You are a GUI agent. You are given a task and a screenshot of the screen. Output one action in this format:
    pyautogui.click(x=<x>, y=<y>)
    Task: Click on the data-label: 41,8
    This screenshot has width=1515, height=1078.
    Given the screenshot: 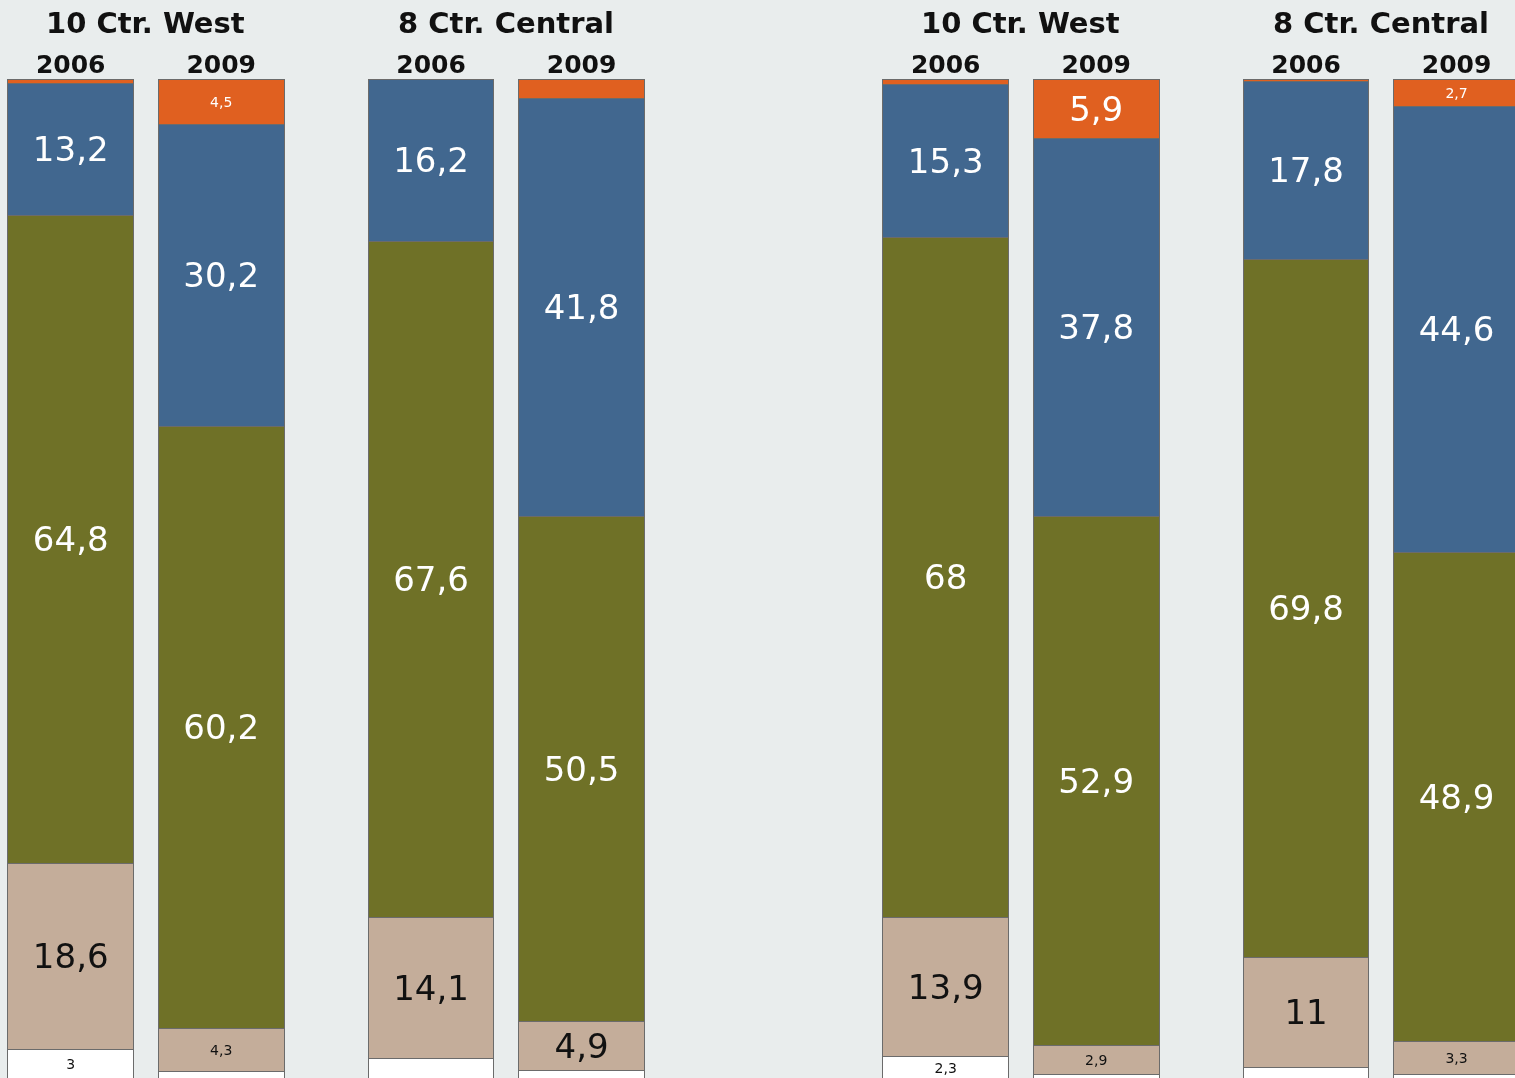 What is the action you would take?
    pyautogui.click(x=581, y=307)
    